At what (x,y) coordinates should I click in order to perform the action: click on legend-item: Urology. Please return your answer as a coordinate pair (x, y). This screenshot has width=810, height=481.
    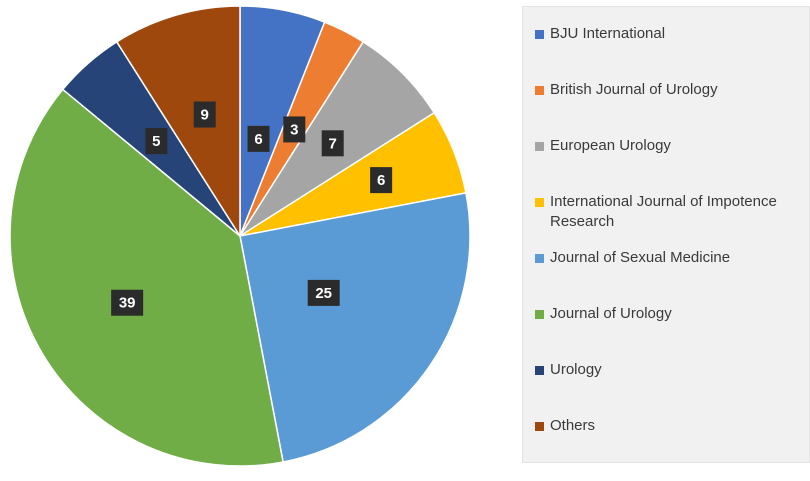
    Looking at the image, I should click on (668, 370).